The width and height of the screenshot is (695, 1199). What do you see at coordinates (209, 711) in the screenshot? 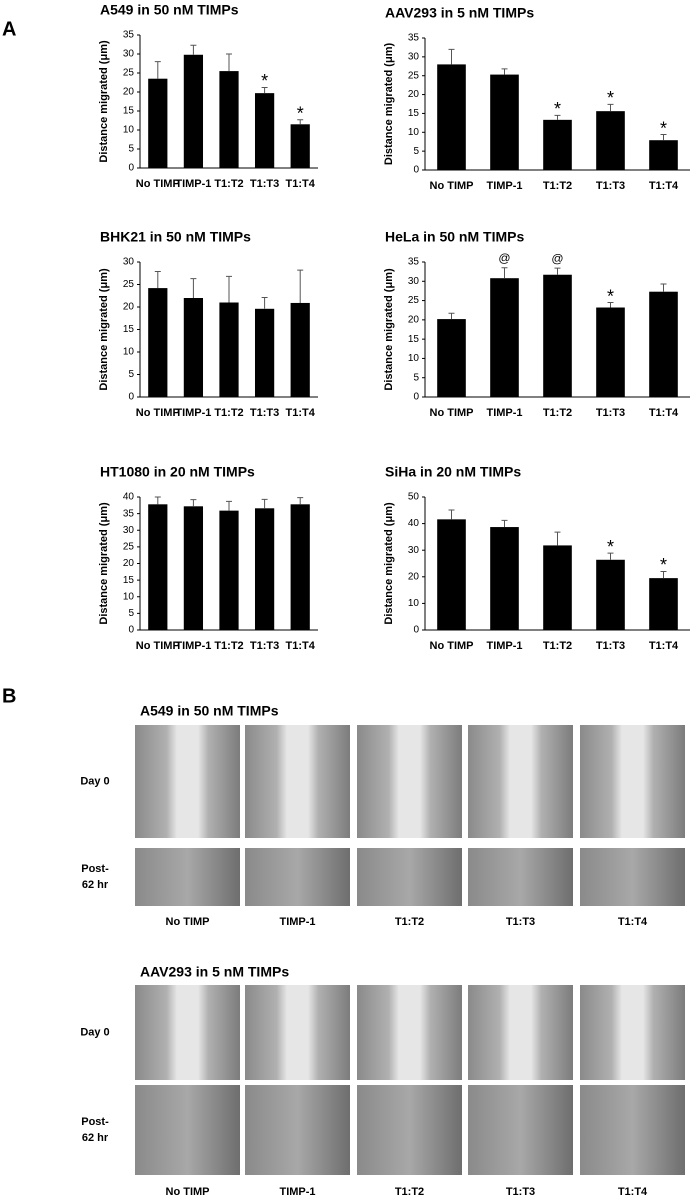
I see `panel-title: A549 in 50 nM TIMPs` at bounding box center [209, 711].